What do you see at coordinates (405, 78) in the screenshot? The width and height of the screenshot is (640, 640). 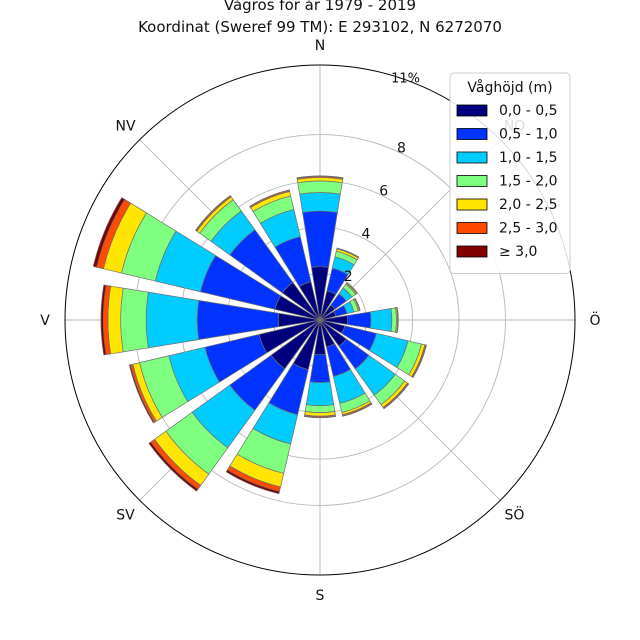 I see `radial-max-label: 11%` at bounding box center [405, 78].